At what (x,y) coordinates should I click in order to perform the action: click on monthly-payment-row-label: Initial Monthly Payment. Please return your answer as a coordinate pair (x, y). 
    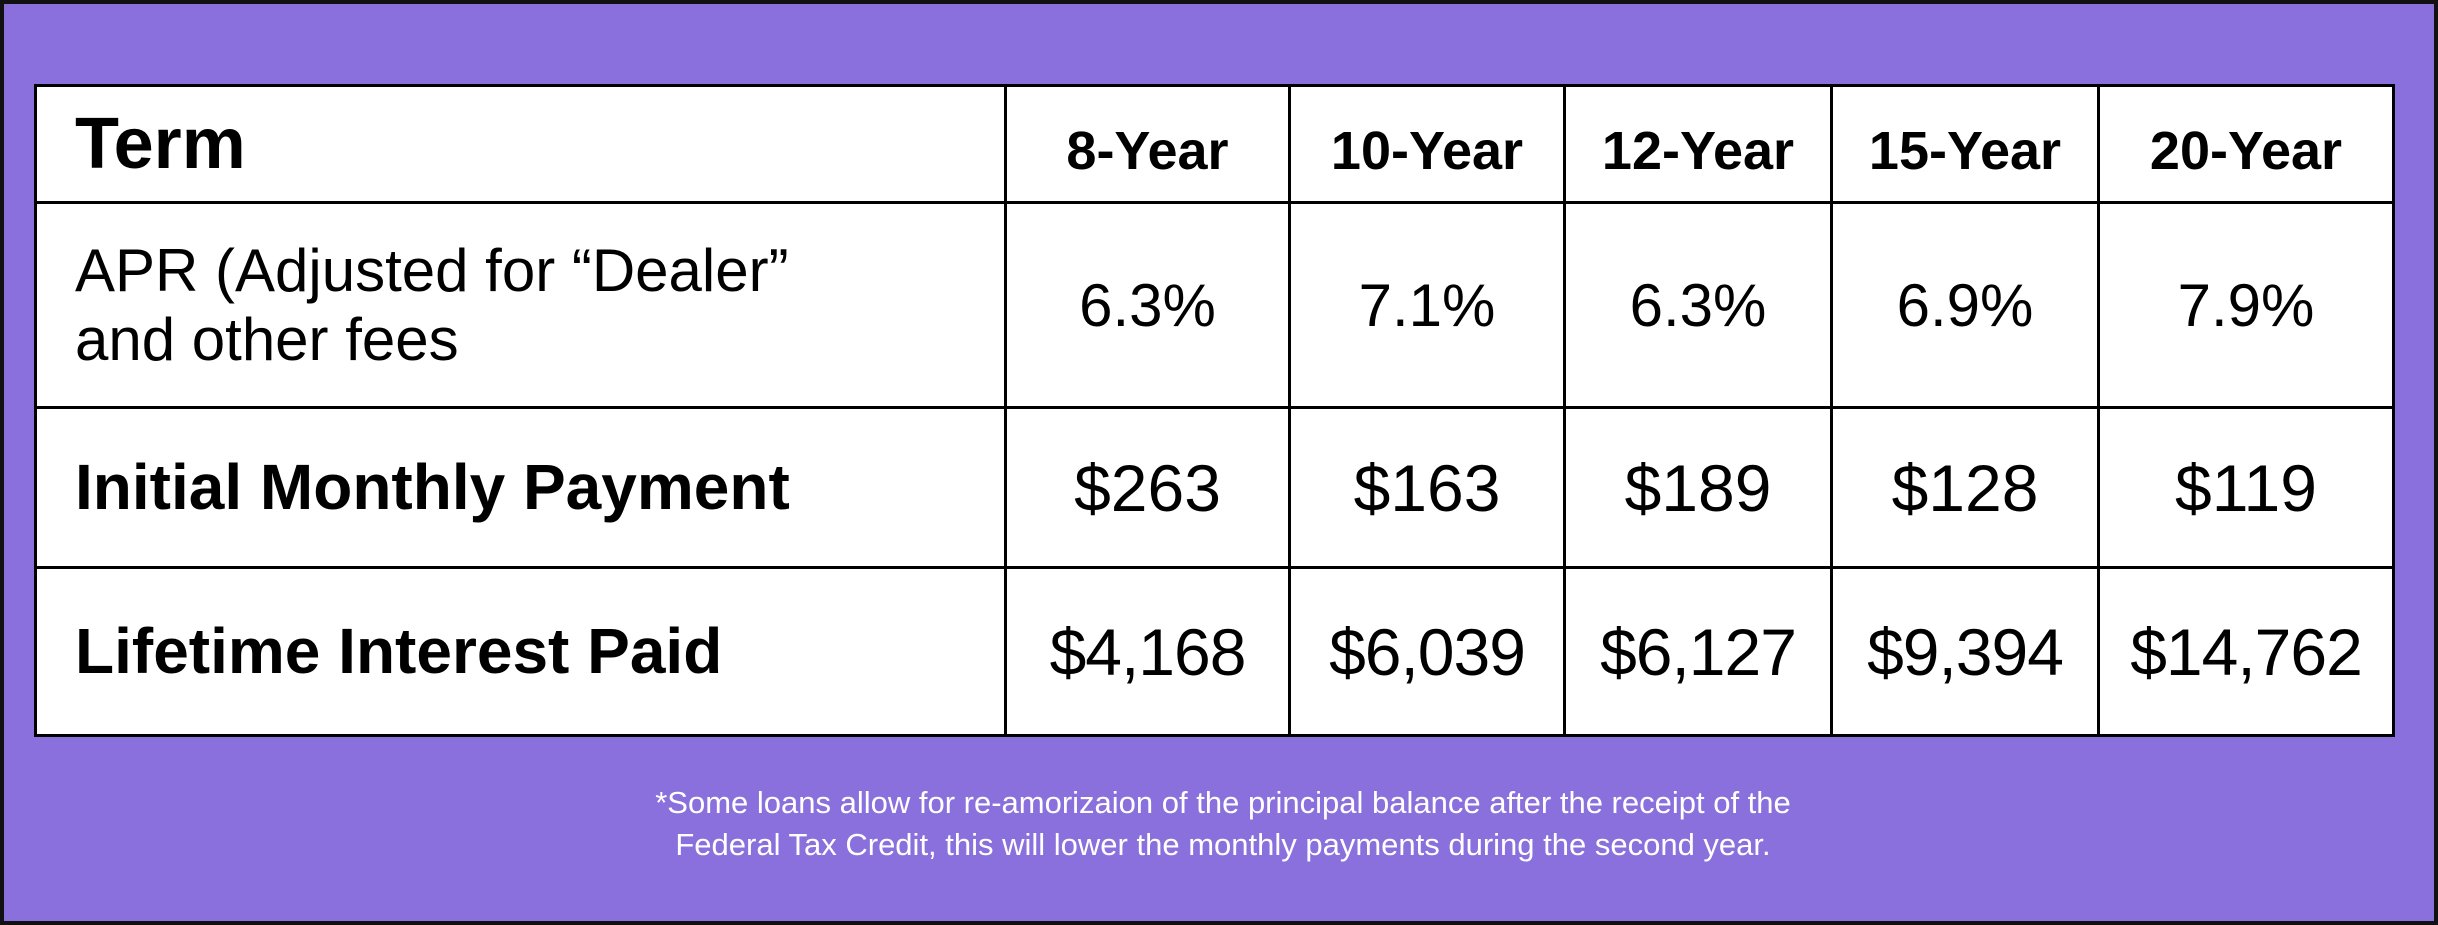
    Looking at the image, I should click on (520, 487).